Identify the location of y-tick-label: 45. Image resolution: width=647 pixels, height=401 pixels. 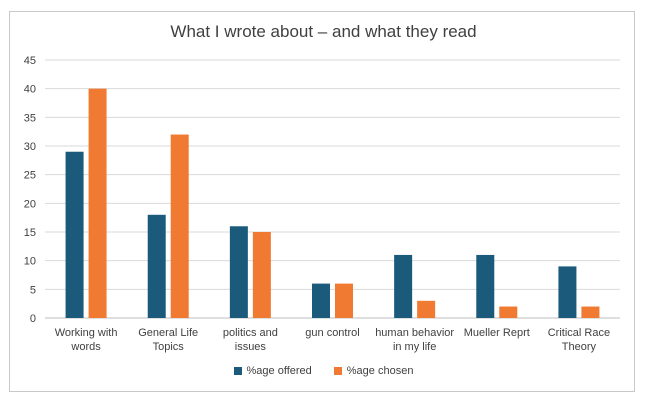
(30, 61).